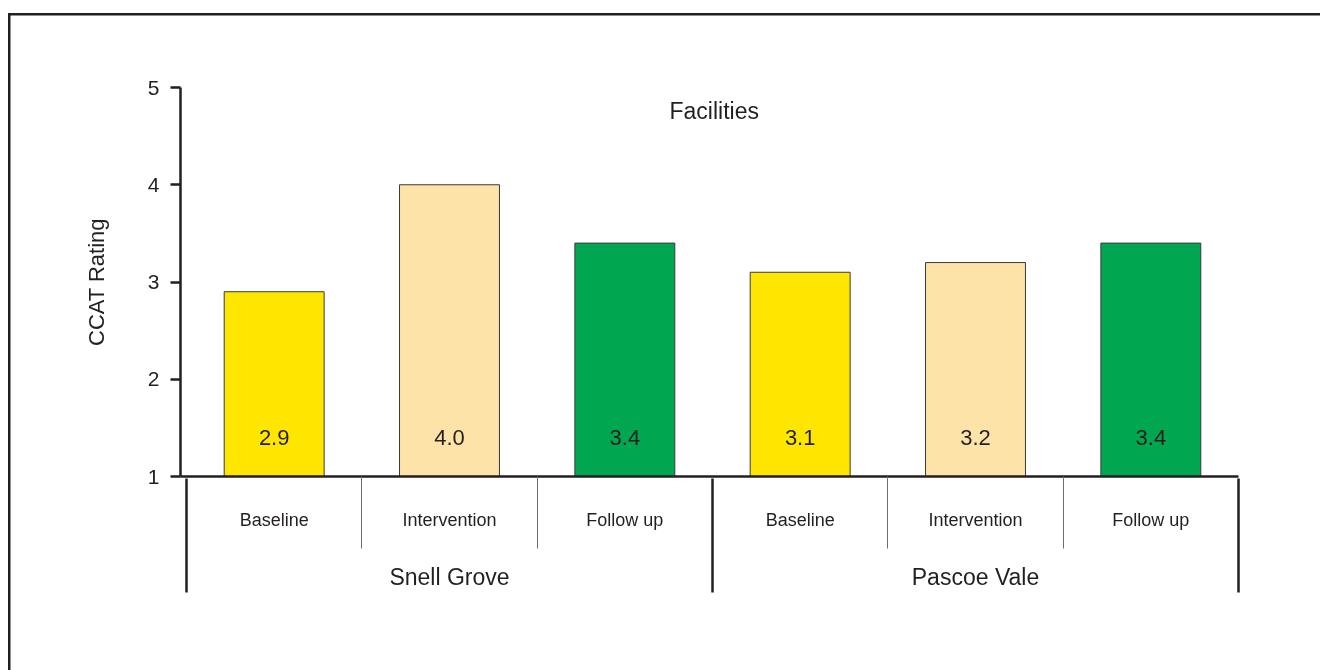 This screenshot has height=670, width=1320. What do you see at coordinates (449, 437) in the screenshot?
I see `data-label: 4.0` at bounding box center [449, 437].